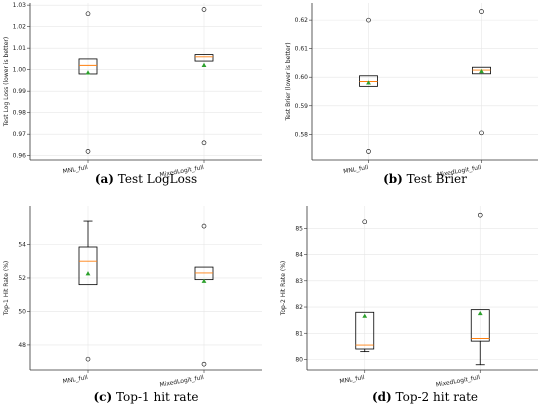 Image resolution: width=550 pixels, height=416 pixels. I want to click on y-axis-label: Top-1 Hit Rate (%), so click(6, 289).